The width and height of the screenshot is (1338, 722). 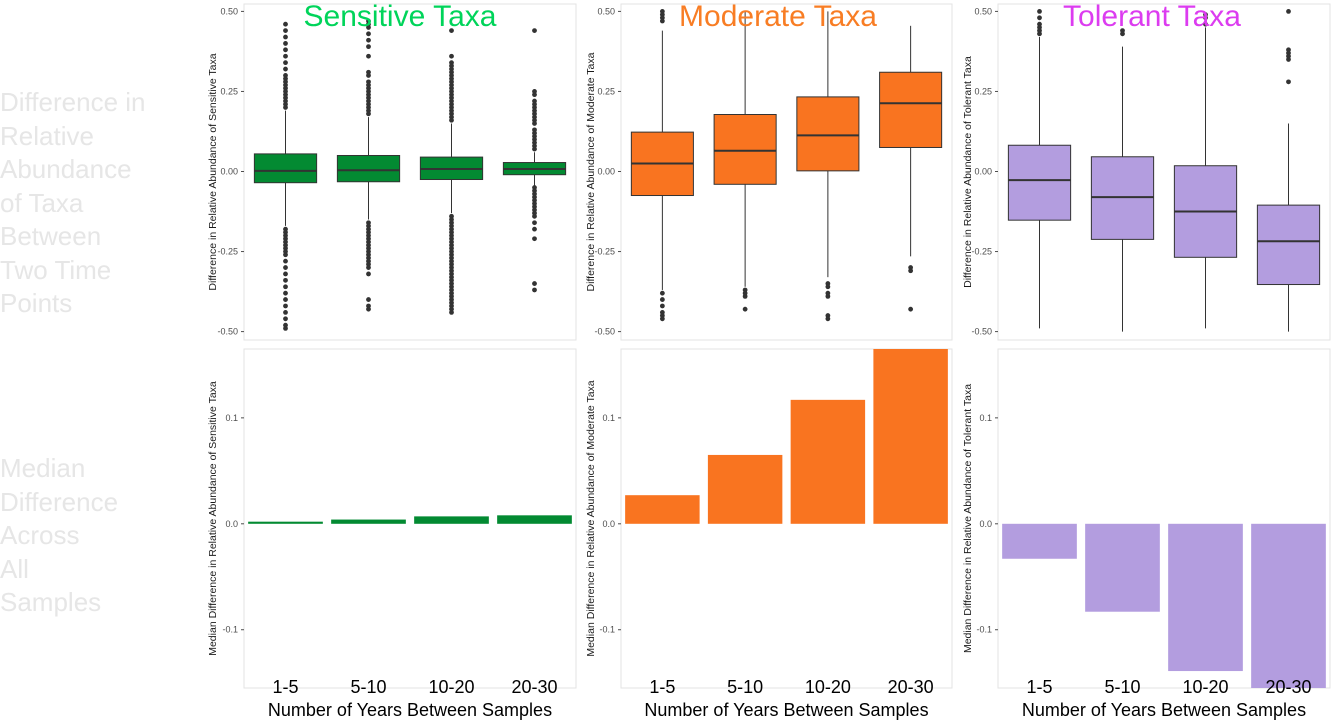 I want to click on y-tick-label: 0.0, so click(x=231, y=524).